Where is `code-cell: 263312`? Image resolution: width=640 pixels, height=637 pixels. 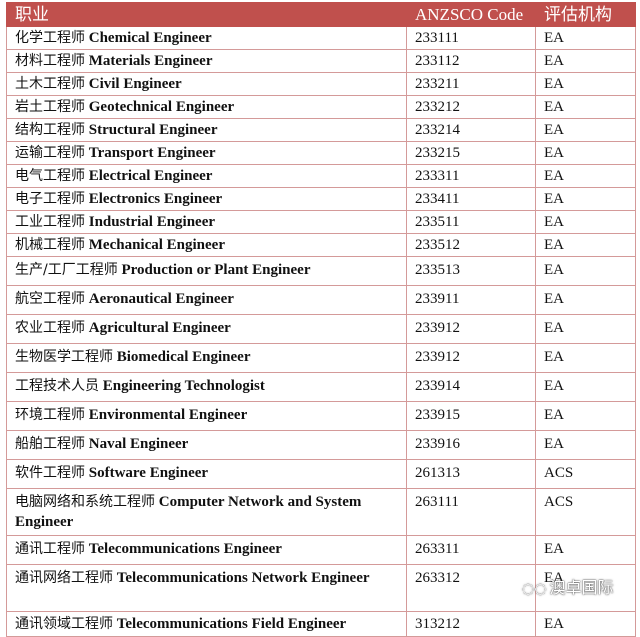
code-cell: 263312 is located at coordinates (471, 588).